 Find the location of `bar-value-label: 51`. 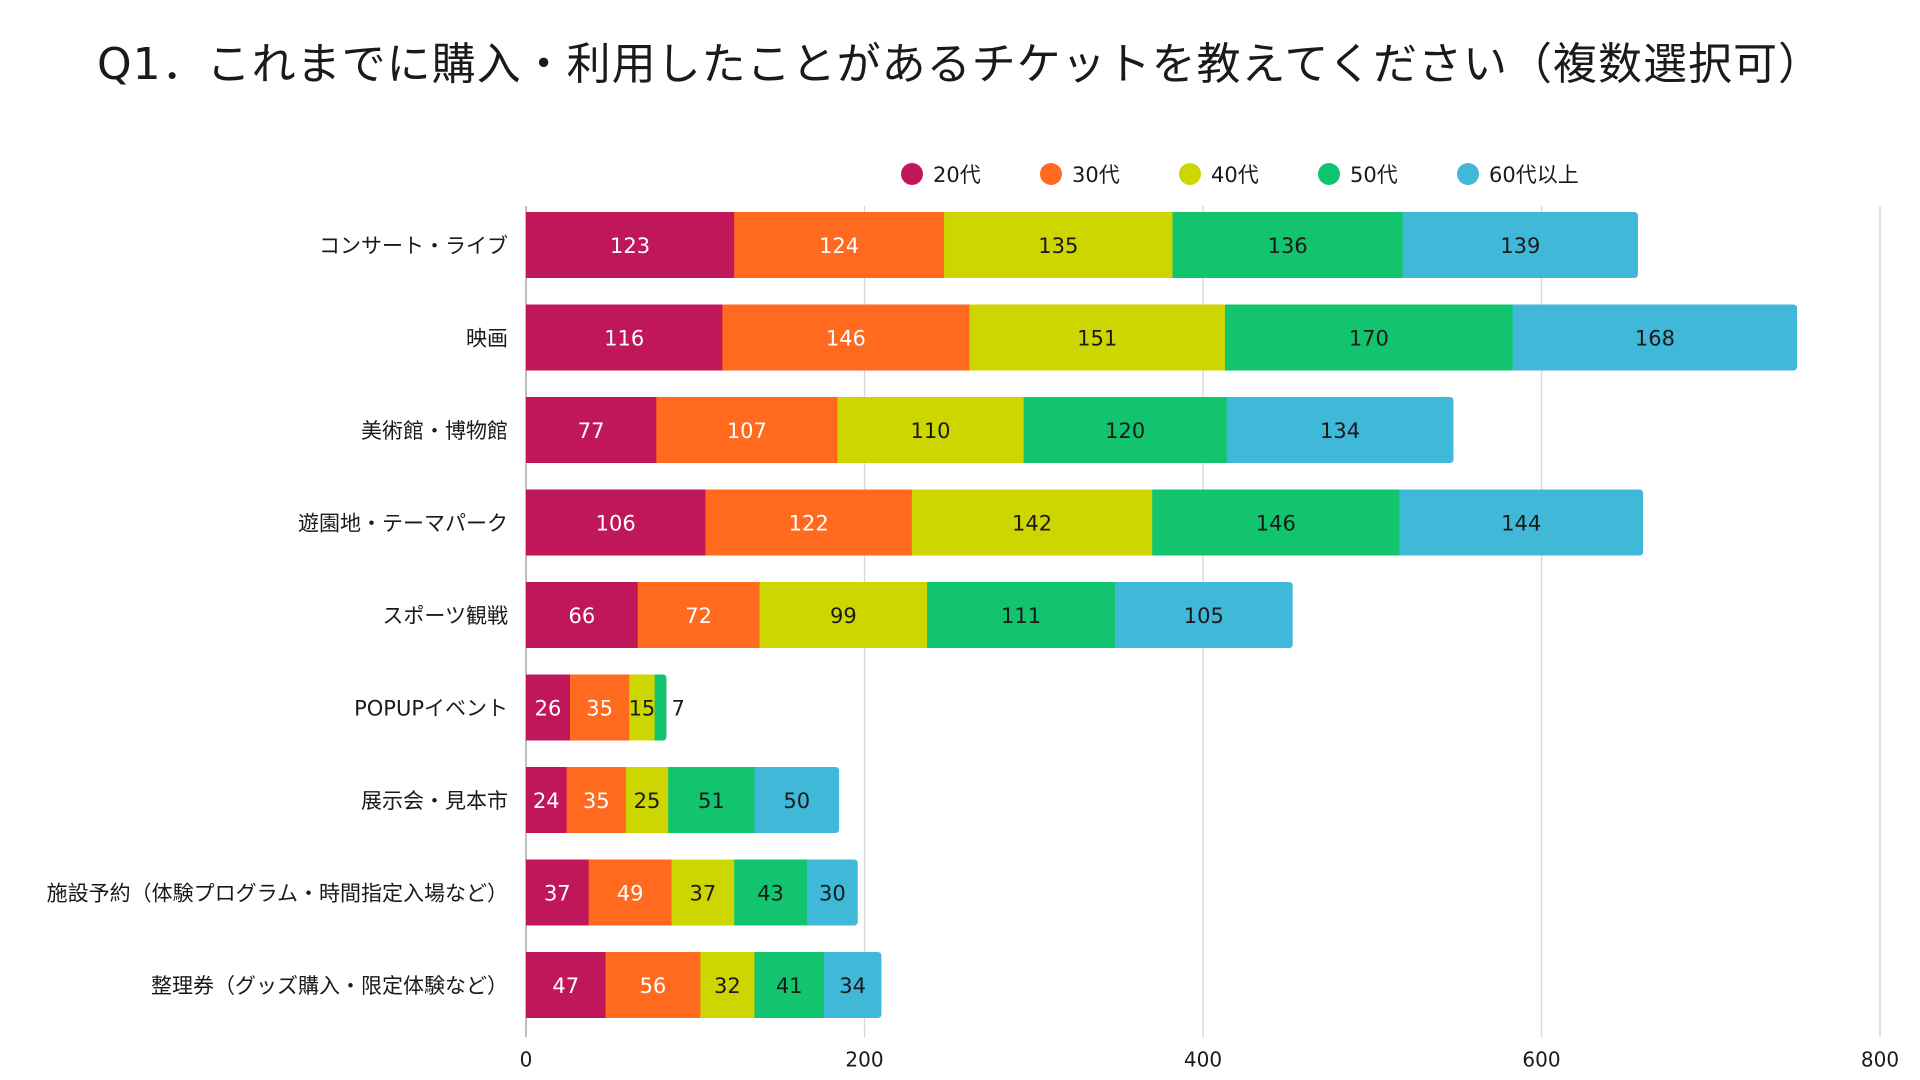

bar-value-label: 51 is located at coordinates (711, 801).